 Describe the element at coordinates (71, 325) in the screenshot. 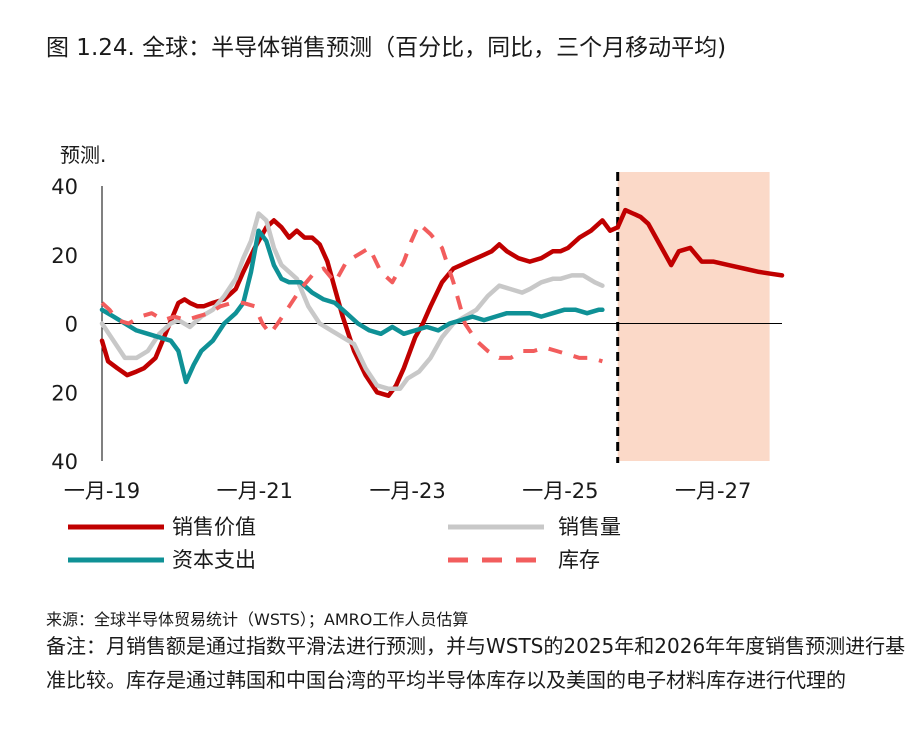

I see `y-tick-label: 0` at that location.